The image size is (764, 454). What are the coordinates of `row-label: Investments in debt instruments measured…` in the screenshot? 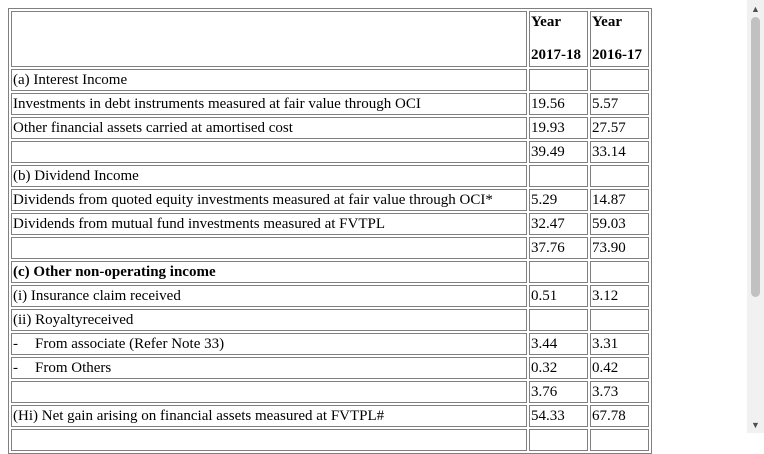 It's located at (269, 104).